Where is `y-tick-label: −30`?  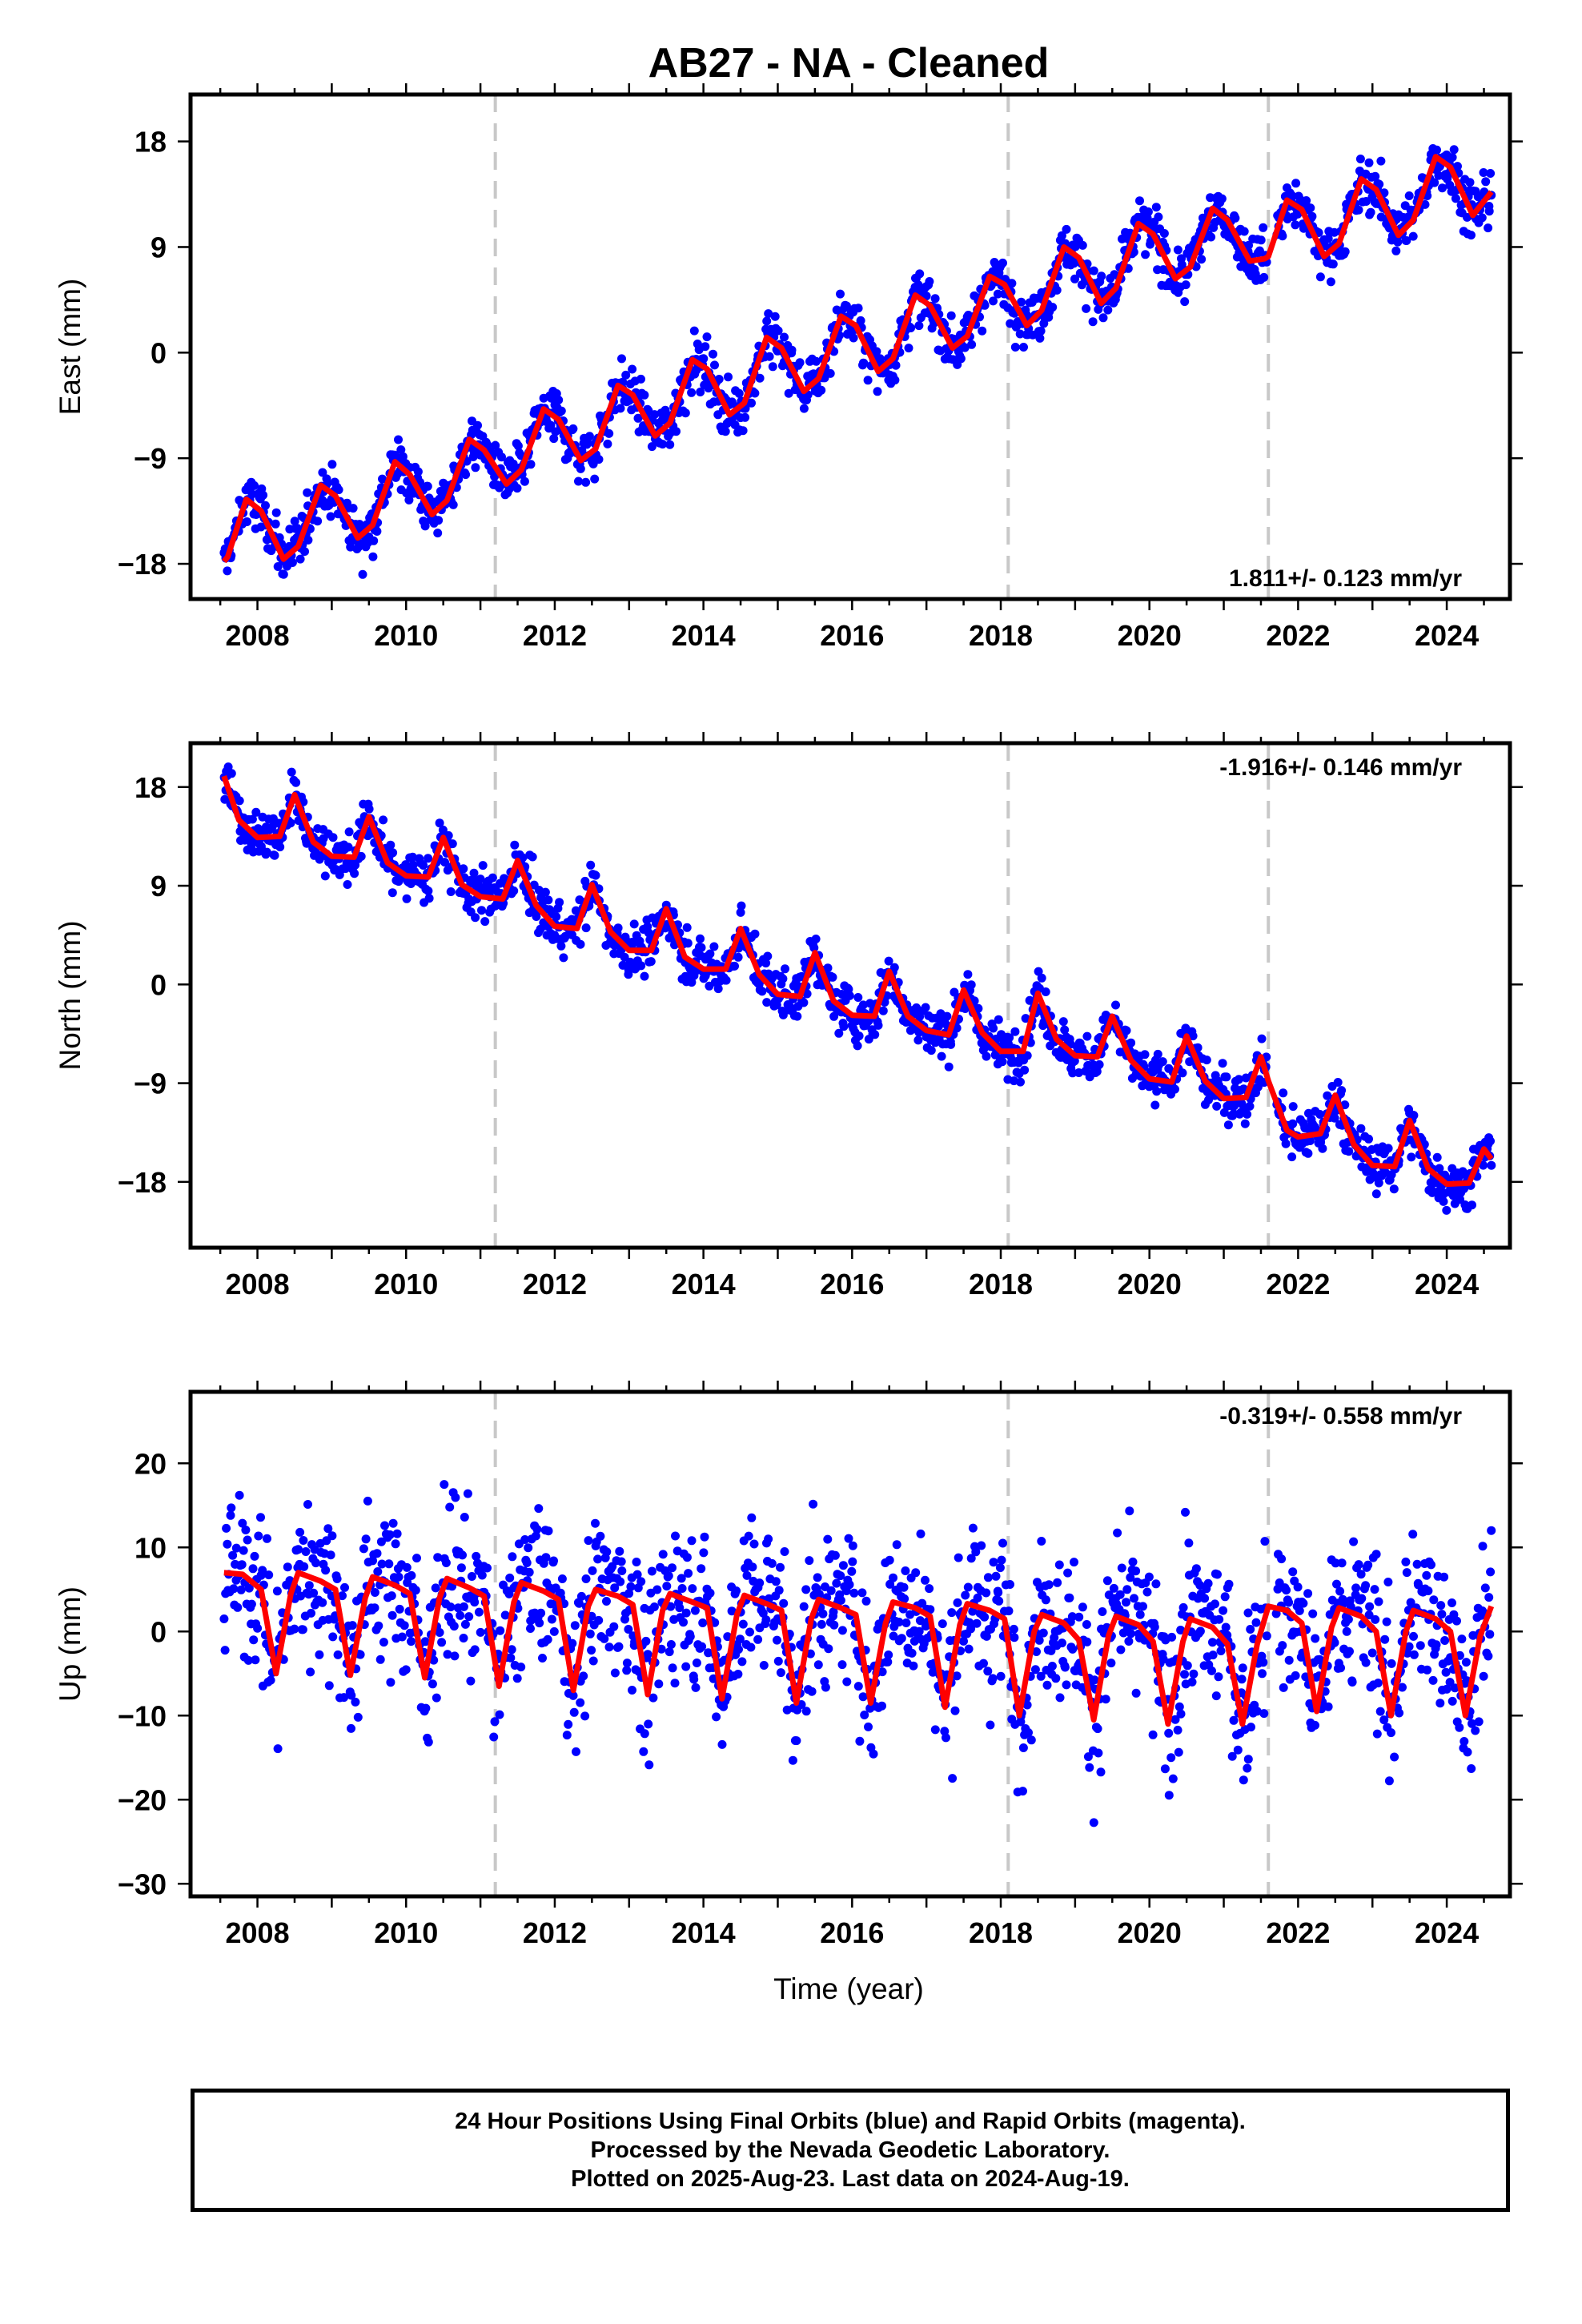
y-tick-label: −30 is located at coordinates (142, 1884).